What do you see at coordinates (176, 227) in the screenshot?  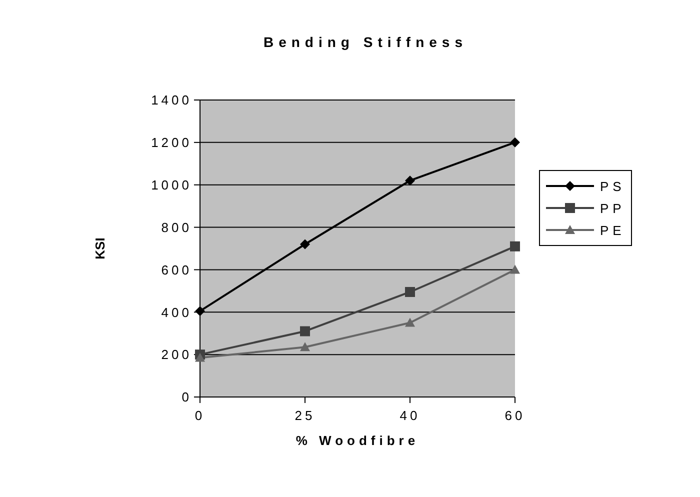 I see `y-tick-label: 800` at bounding box center [176, 227].